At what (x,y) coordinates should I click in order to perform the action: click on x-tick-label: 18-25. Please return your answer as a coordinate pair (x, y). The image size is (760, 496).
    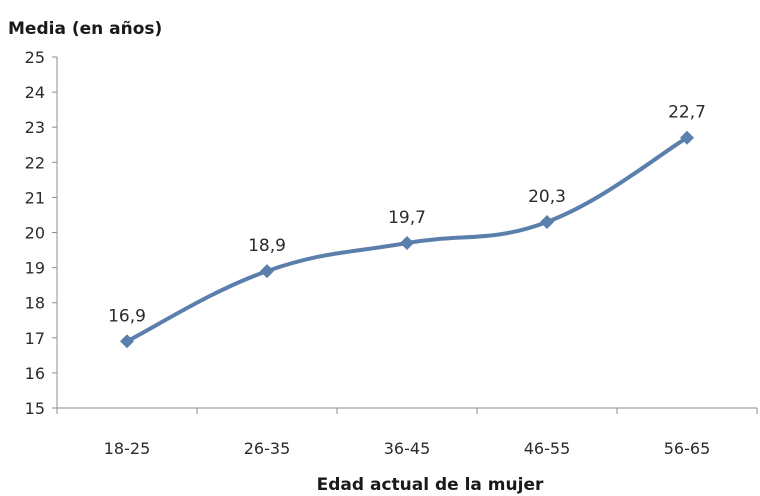
    Looking at the image, I should click on (127, 448).